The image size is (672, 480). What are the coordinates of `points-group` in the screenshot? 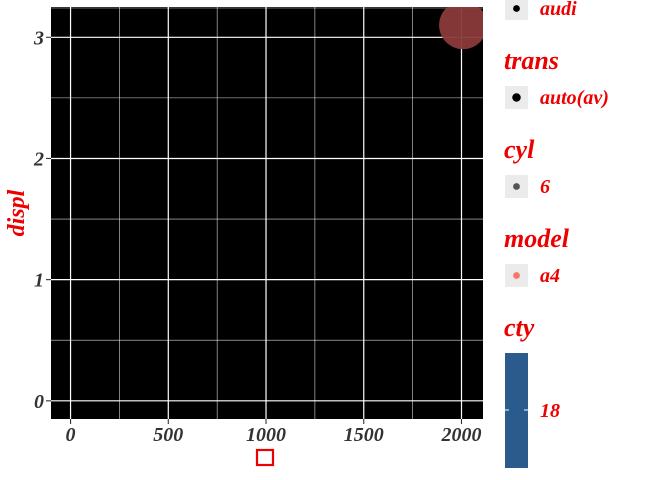 It's located at (461, 28).